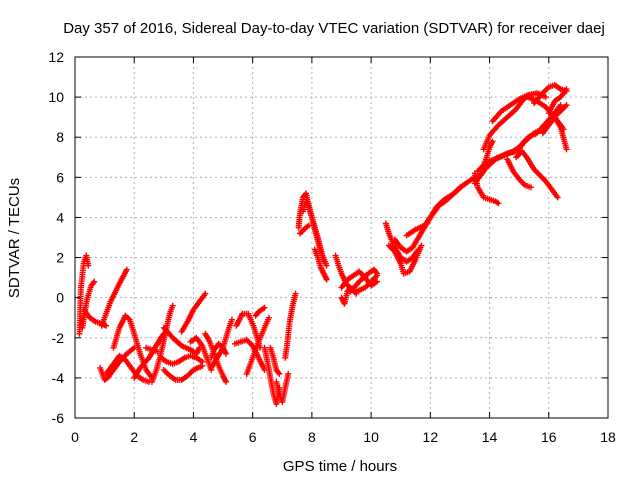 The width and height of the screenshot is (640, 480). I want to click on series-s49, so click(540, 126).